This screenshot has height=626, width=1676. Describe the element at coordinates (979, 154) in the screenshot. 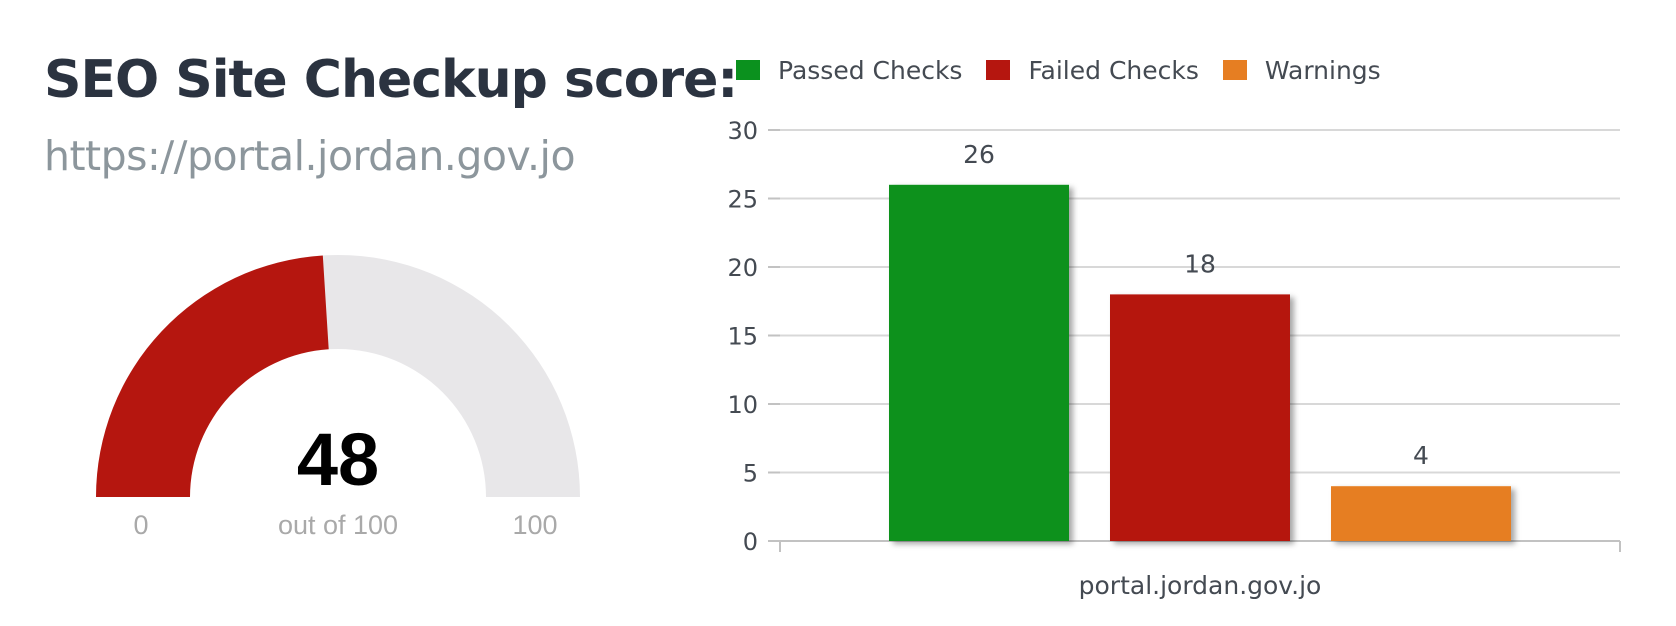

I see `data-label: 26` at that location.